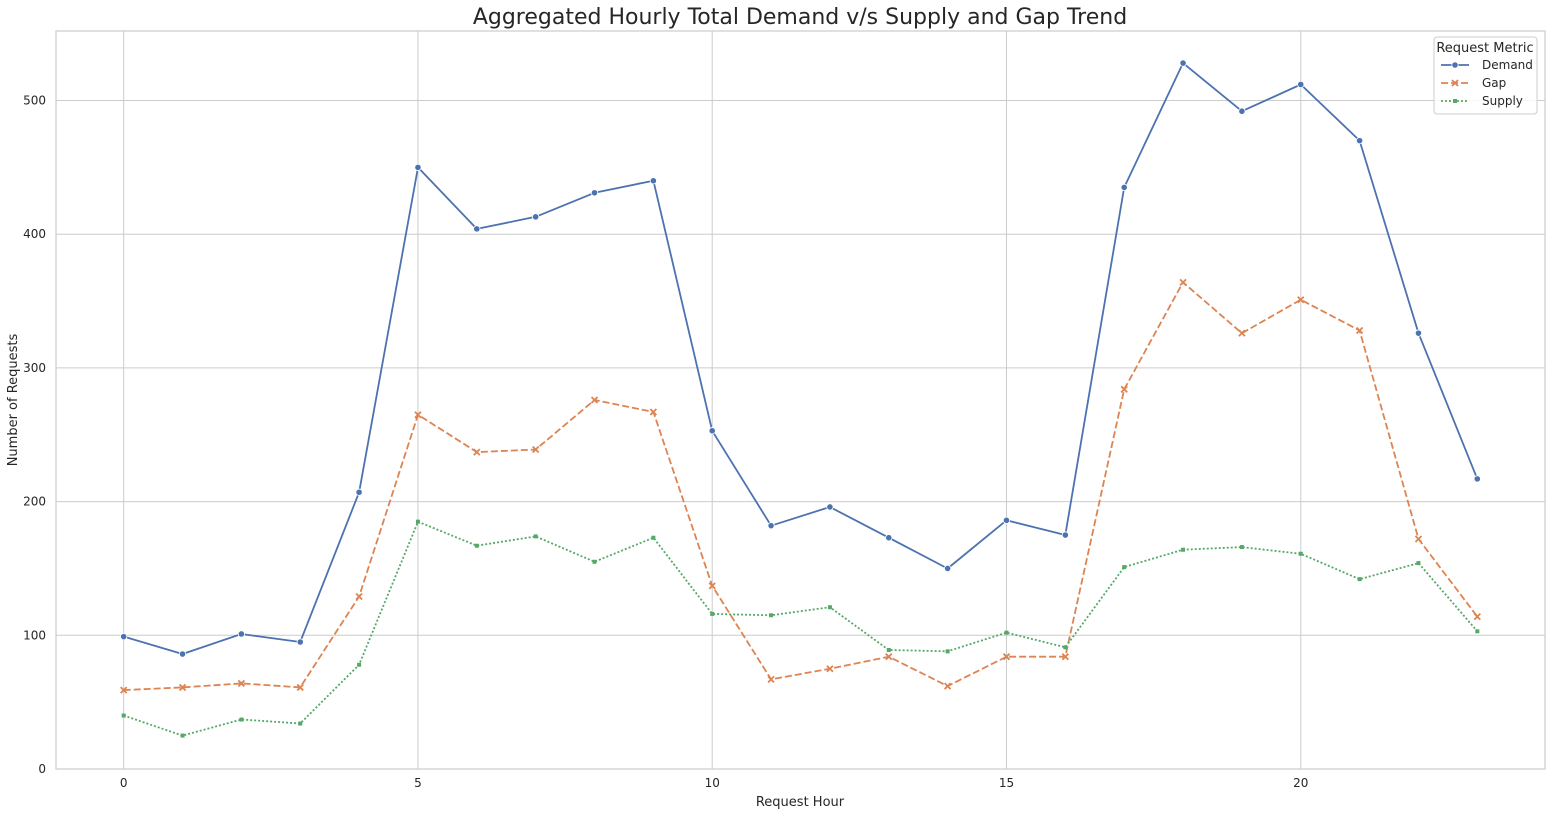 This screenshot has width=1551, height=817. I want to click on legend-item-gap: Gap, so click(1473, 83).